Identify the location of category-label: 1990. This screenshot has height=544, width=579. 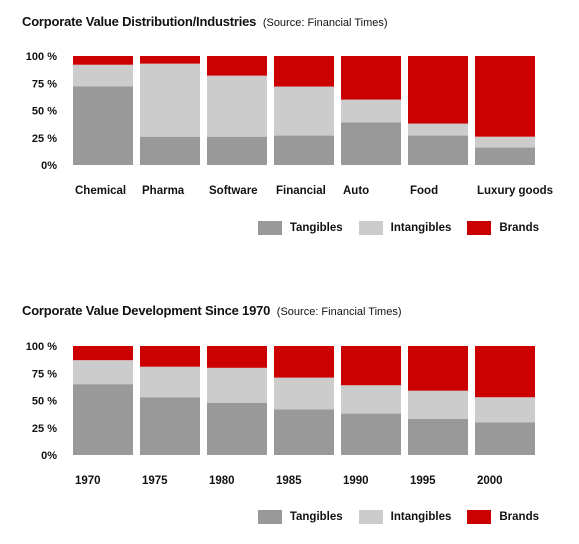
(356, 481).